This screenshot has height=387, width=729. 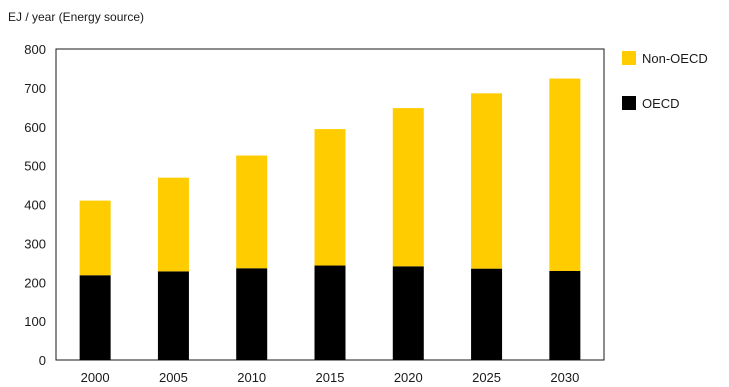 What do you see at coordinates (629, 58) in the screenshot?
I see `legend-swatch-non-oecd` at bounding box center [629, 58].